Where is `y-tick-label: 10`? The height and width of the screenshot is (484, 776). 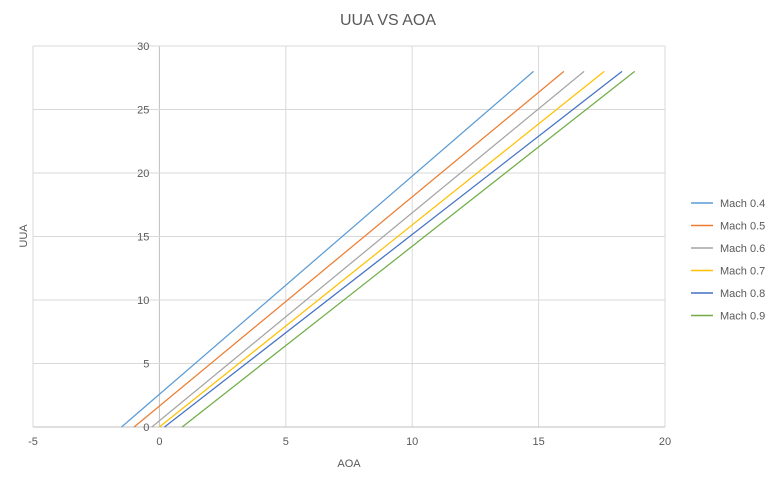
y-tick-label: 10 is located at coordinates (143, 301).